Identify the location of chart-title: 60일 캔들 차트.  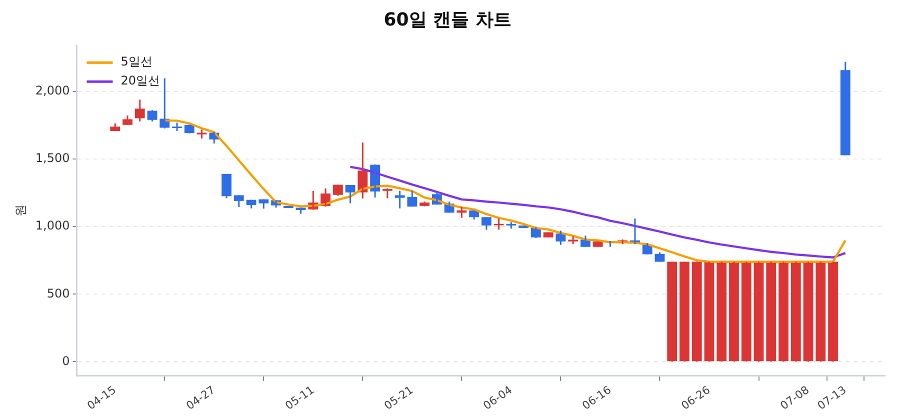
(448, 19).